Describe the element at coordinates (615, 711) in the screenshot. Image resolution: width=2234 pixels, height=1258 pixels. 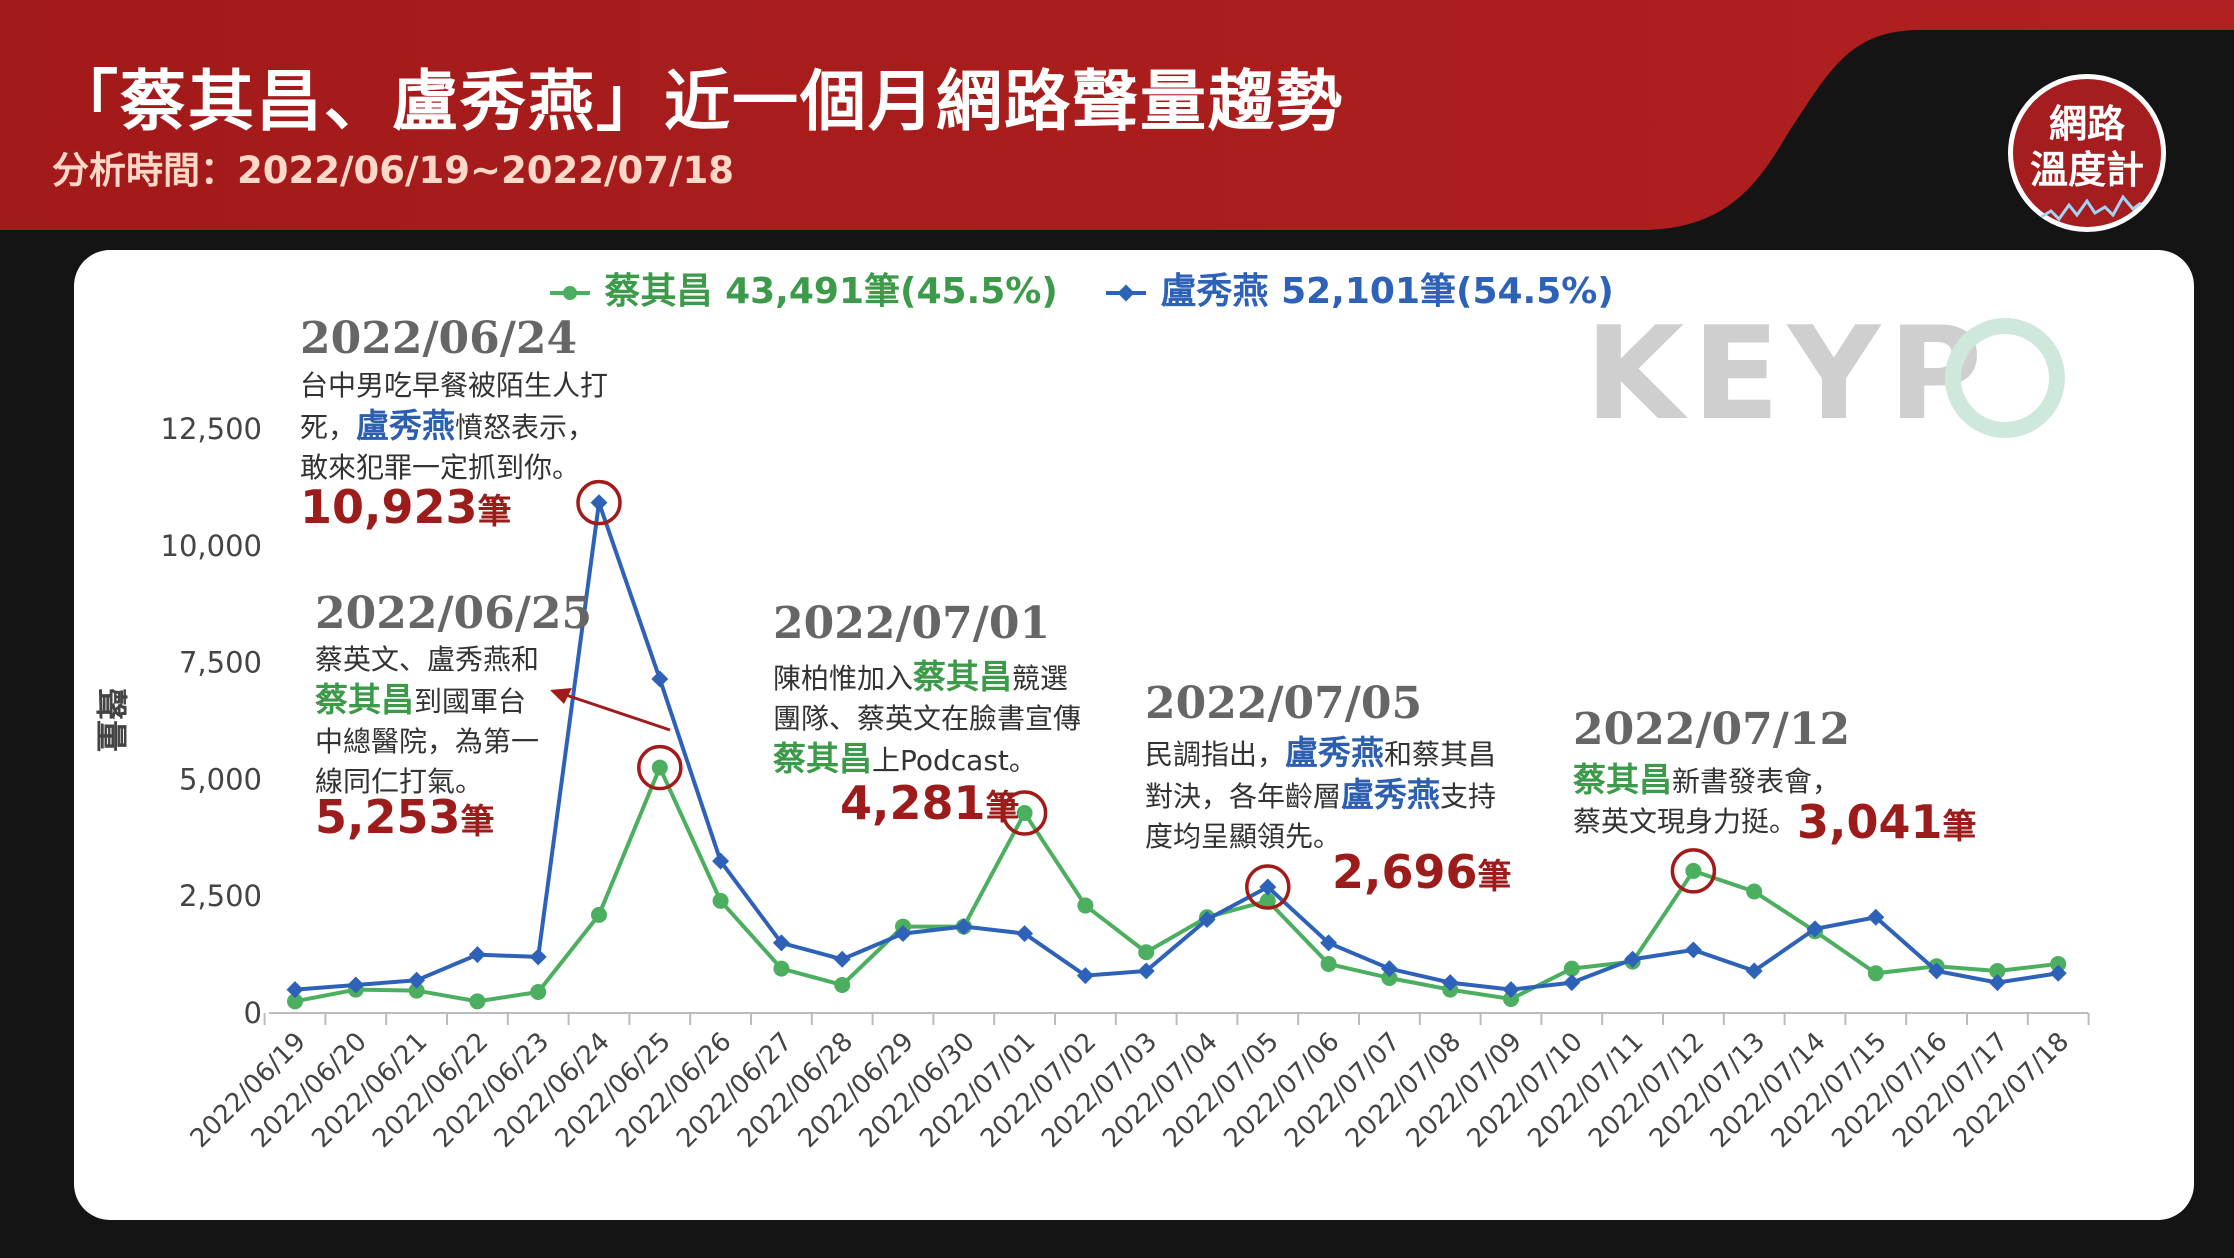
I see `annotation-arrow` at that location.